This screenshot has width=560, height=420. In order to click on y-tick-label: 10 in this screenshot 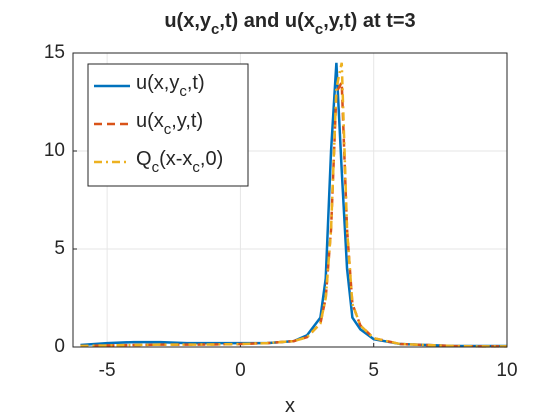, I will do `click(54, 150)`.